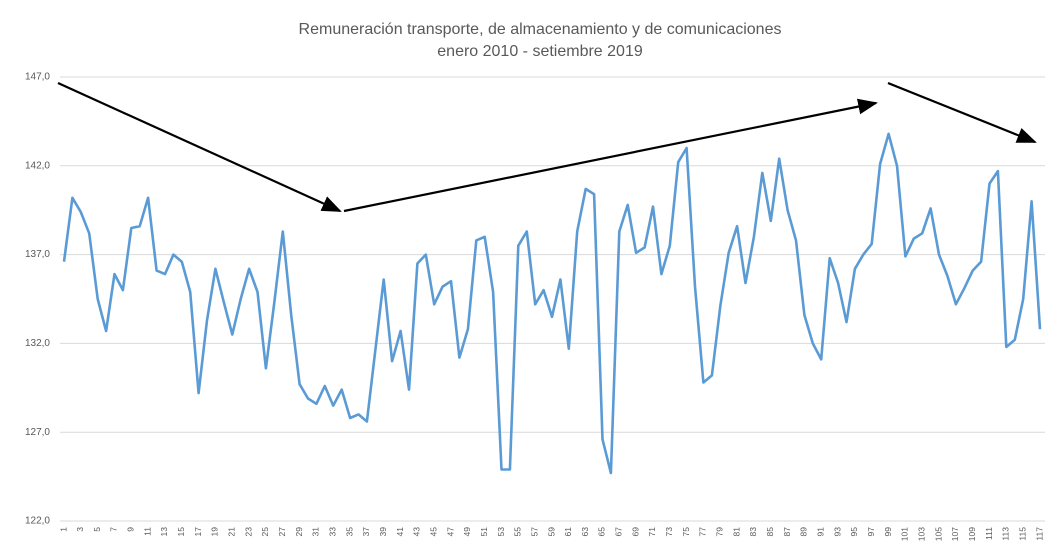 The width and height of the screenshot is (1051, 544). I want to click on y-tick-label: 132,0, so click(37, 343).